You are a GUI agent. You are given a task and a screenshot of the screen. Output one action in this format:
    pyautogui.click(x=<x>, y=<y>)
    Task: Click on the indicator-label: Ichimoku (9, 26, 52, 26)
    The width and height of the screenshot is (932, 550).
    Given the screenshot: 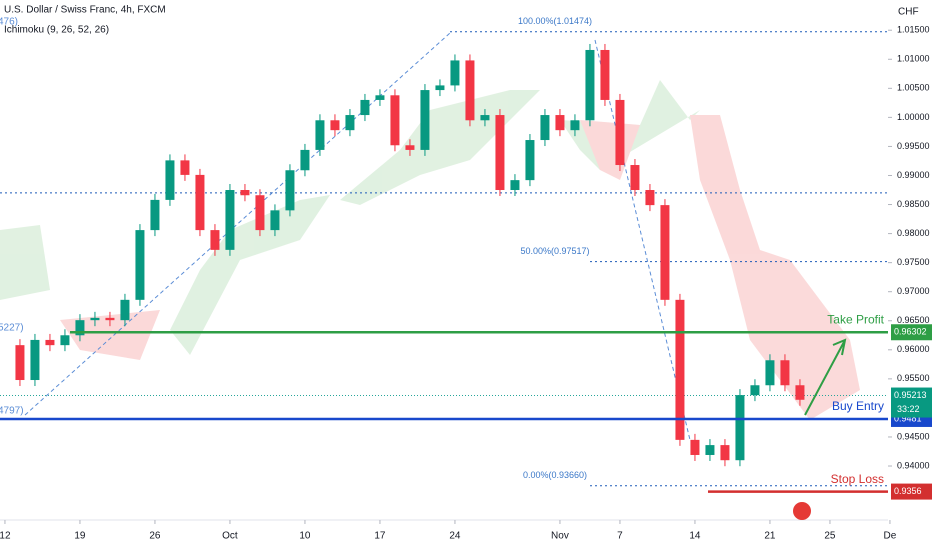 What is the action you would take?
    pyautogui.click(x=56, y=30)
    